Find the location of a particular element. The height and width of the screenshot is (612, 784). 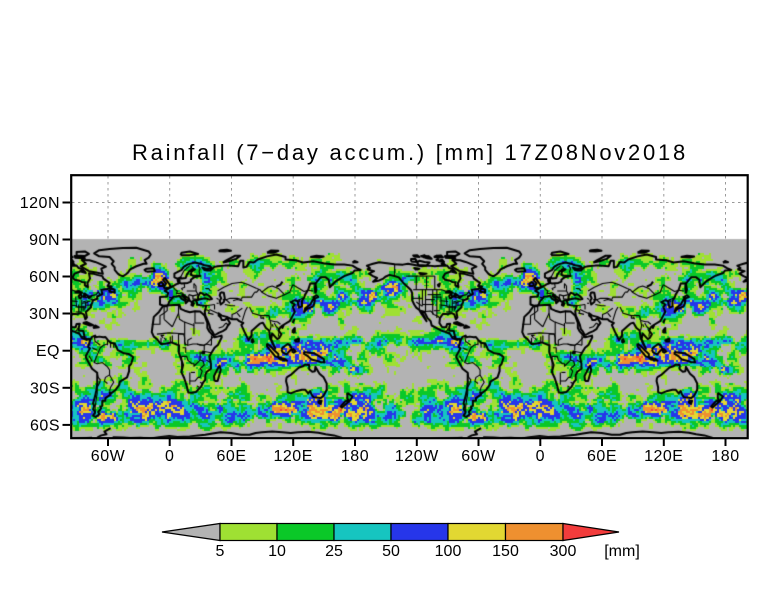

svg-text: EQ is located at coordinates (48, 351).